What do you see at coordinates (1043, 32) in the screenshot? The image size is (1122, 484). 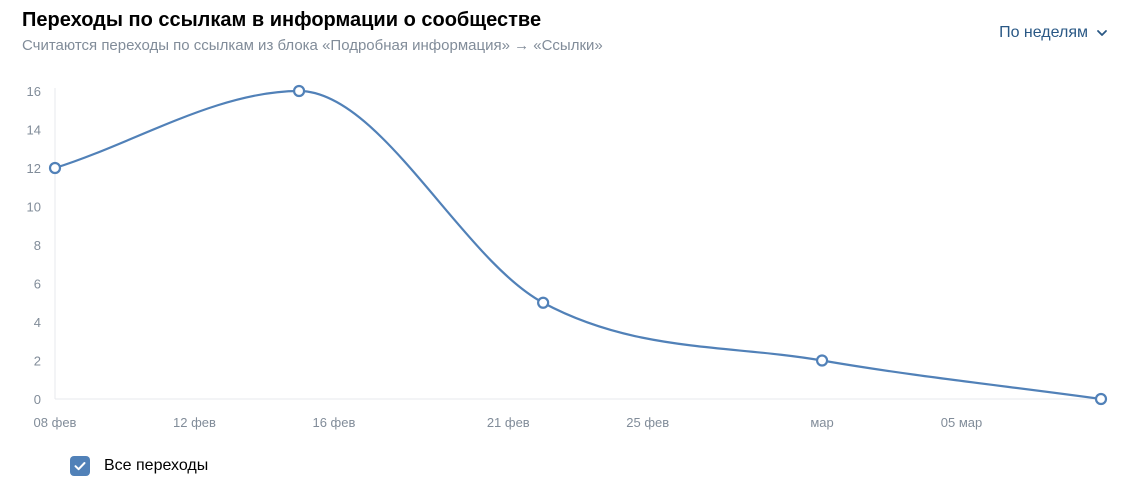 I see `period-selector-label: По неделям` at bounding box center [1043, 32].